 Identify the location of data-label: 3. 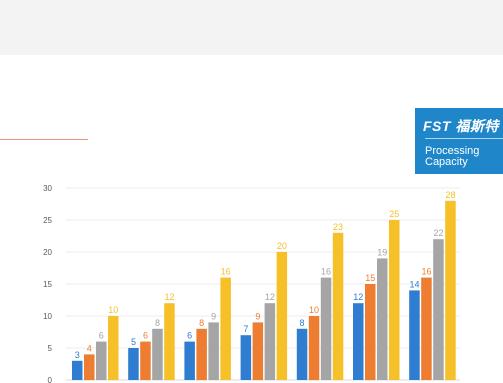
(77, 355).